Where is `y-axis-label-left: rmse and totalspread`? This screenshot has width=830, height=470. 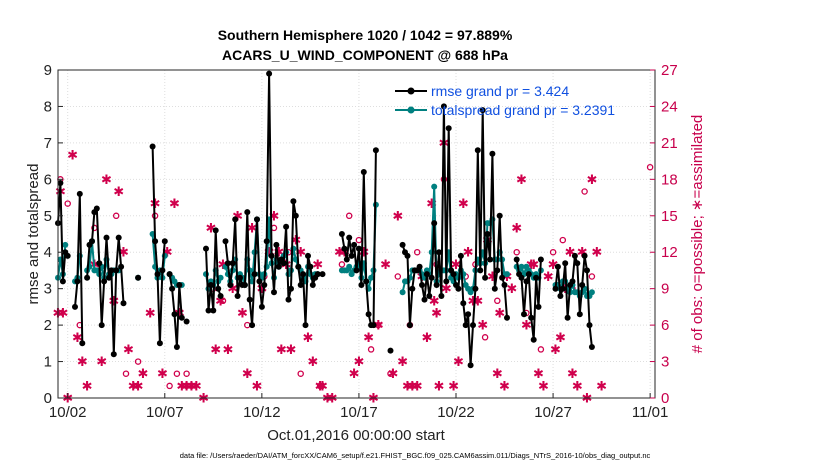 y-axis-label-left: rmse and totalspread is located at coordinates (33, 234).